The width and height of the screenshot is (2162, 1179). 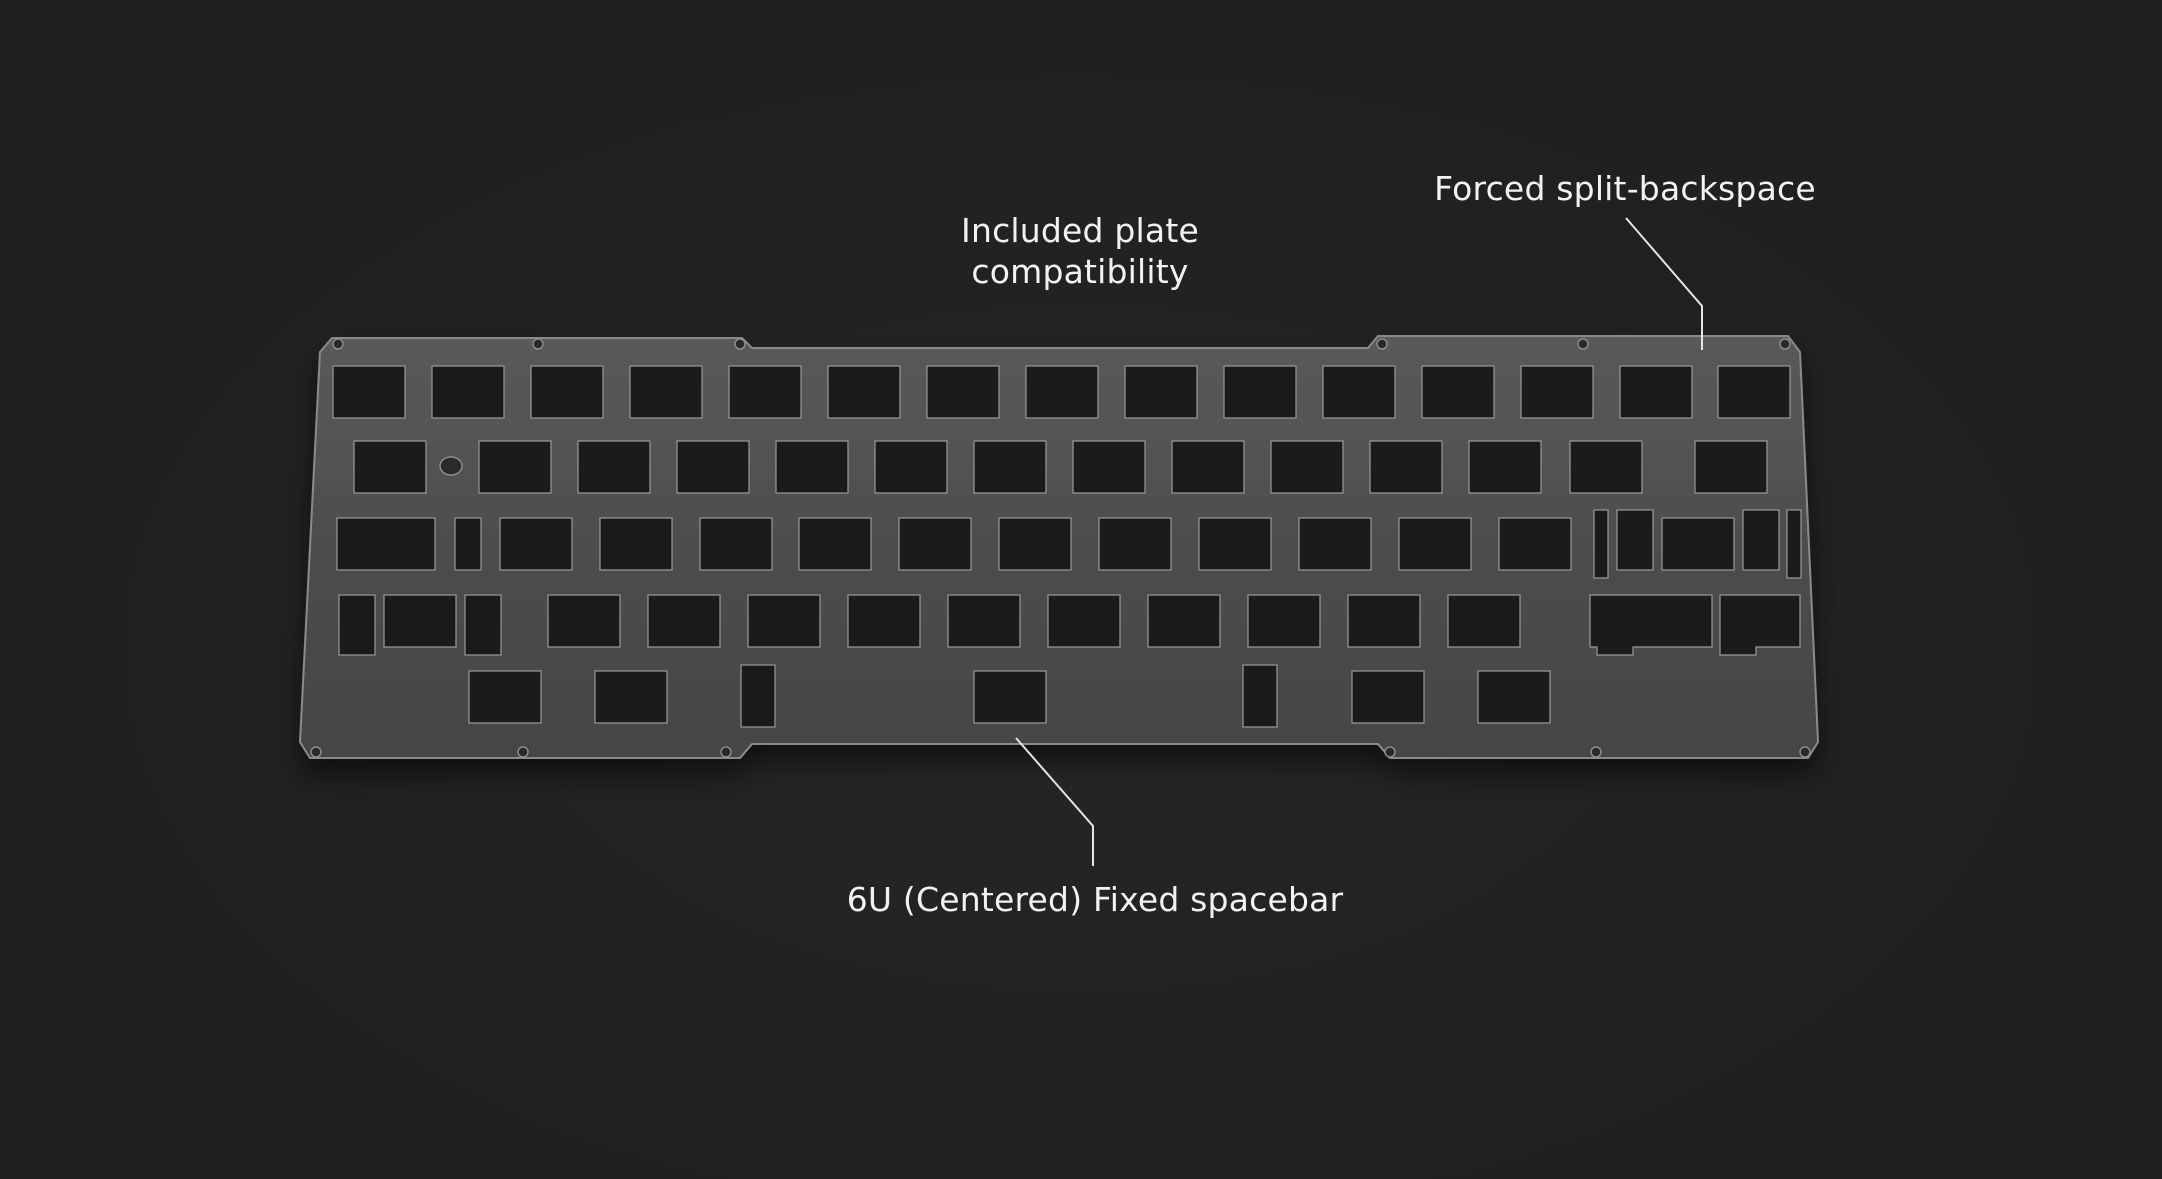 I want to click on plate-compatibility-line2: compatibility, so click(x=1080, y=271).